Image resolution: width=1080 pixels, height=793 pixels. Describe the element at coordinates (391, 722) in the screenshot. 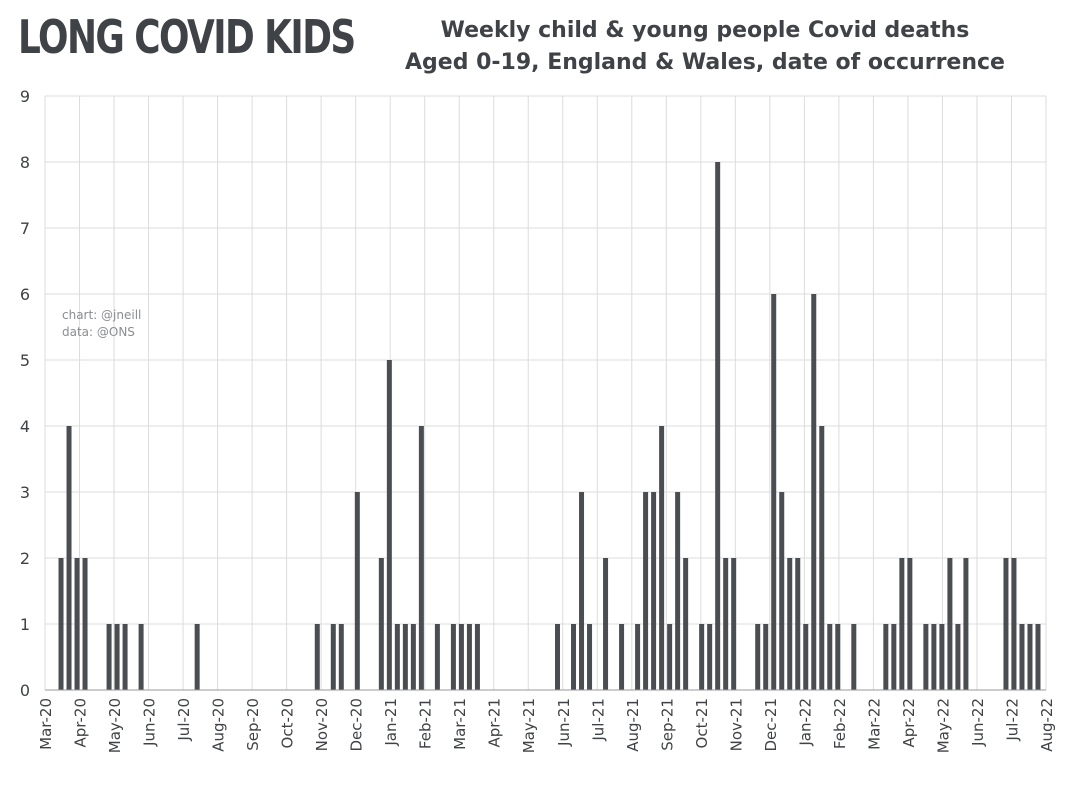

I see `x-tick-label-Jan-21: Jan-21` at that location.